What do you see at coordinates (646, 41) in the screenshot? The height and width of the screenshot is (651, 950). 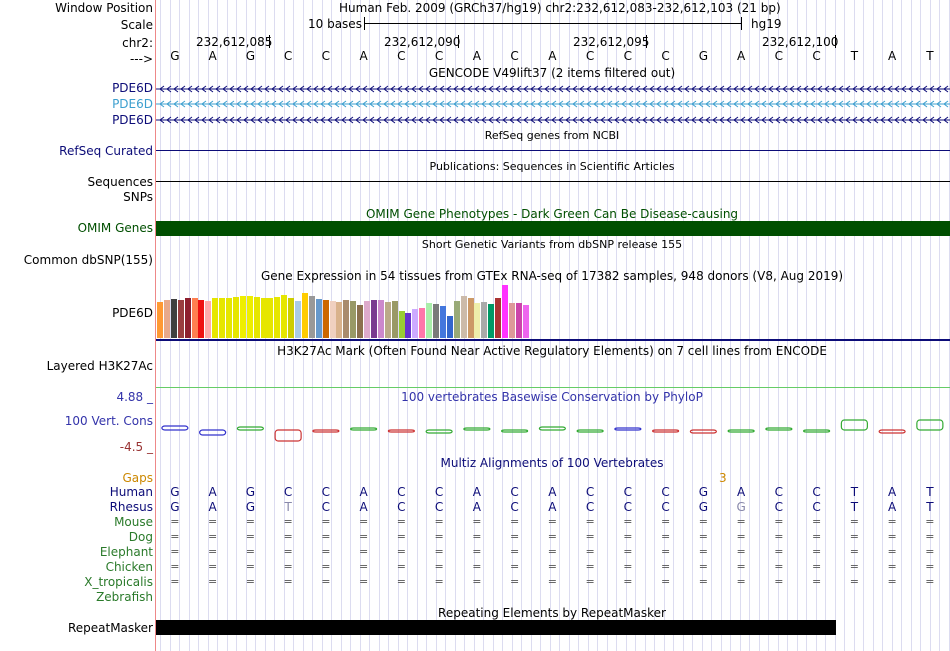 I see `coord-tick` at bounding box center [646, 41].